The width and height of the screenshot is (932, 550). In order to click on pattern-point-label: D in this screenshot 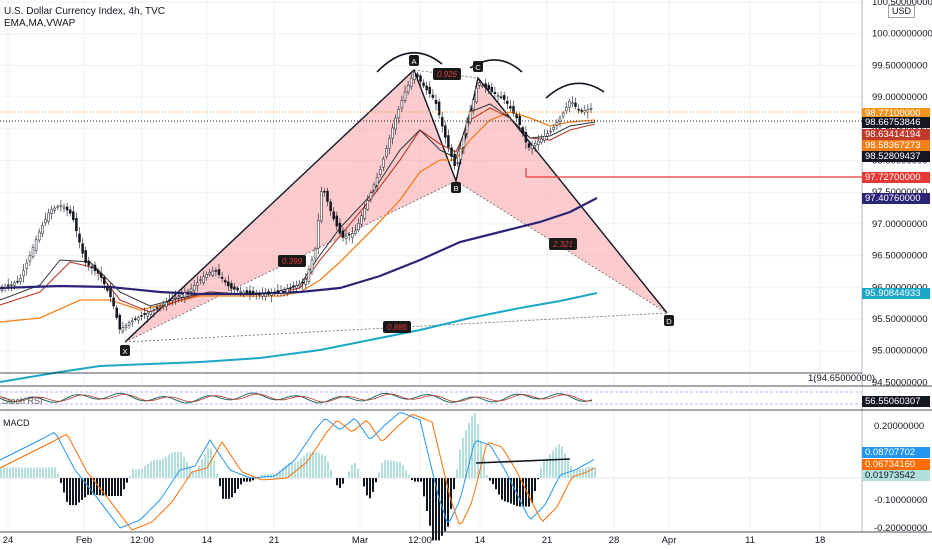, I will do `click(669, 321)`.